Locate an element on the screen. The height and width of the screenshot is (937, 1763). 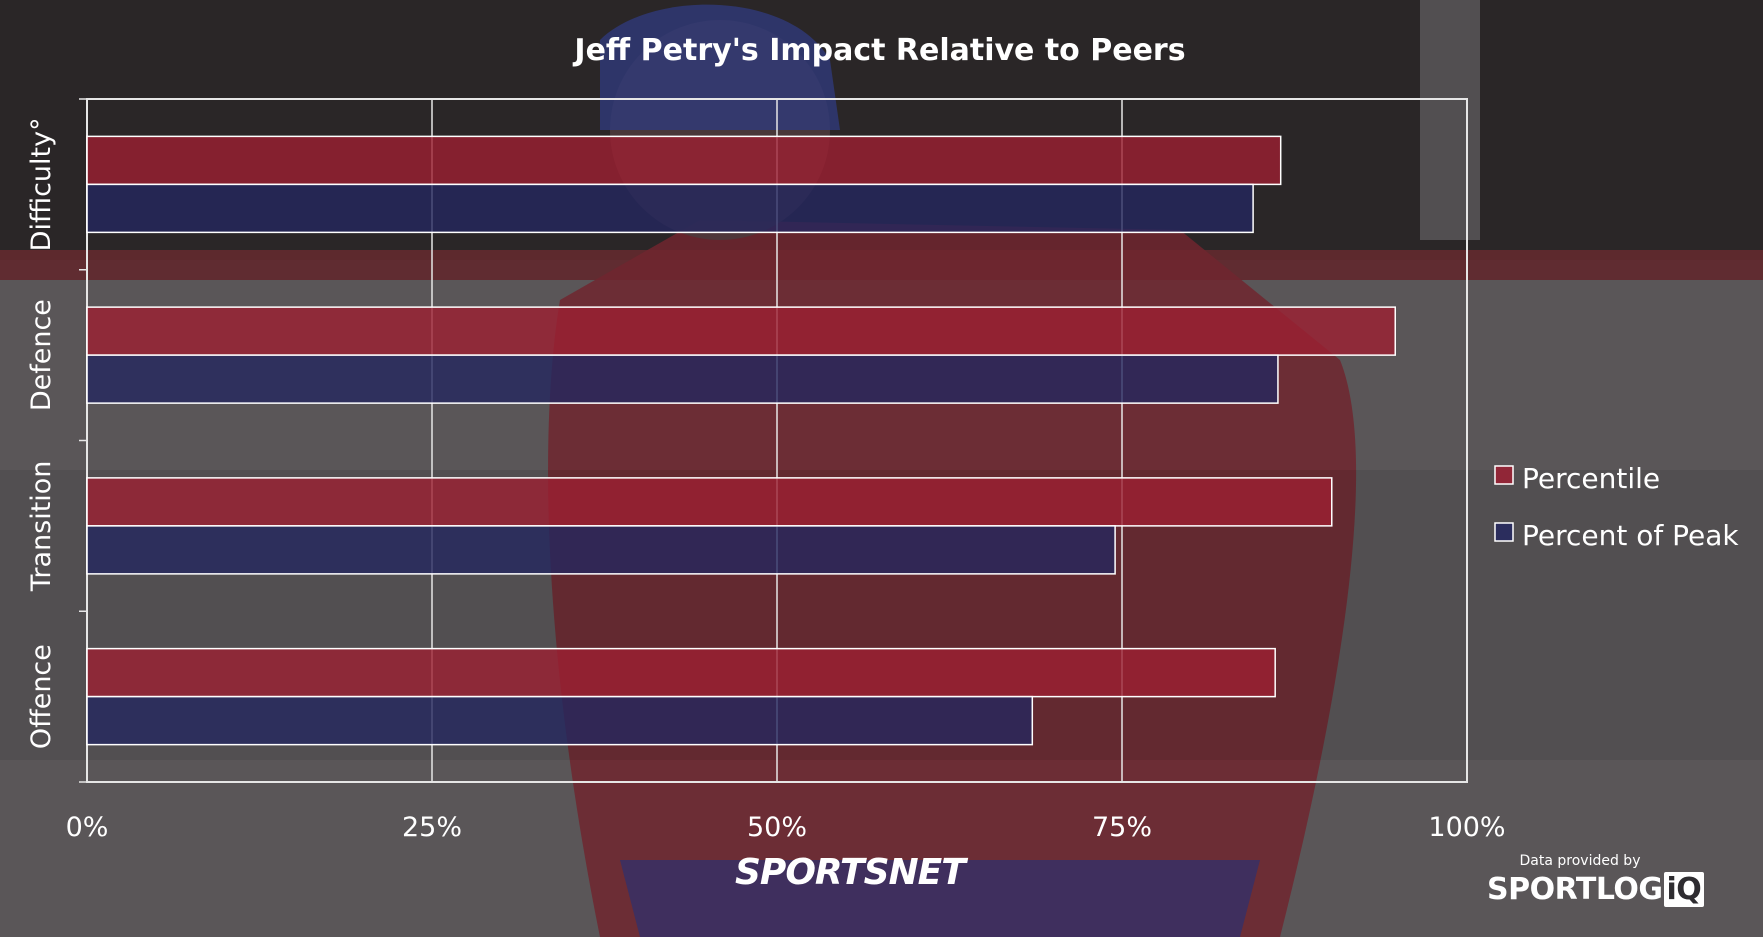
bar-transition-percent-of-peak is located at coordinates (601, 550).